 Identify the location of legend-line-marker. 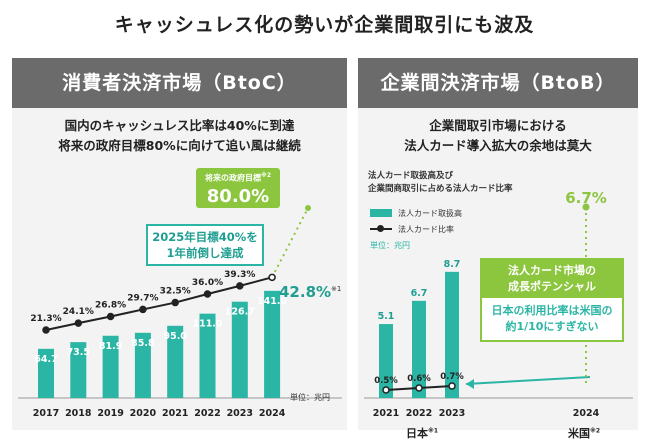
(380, 228).